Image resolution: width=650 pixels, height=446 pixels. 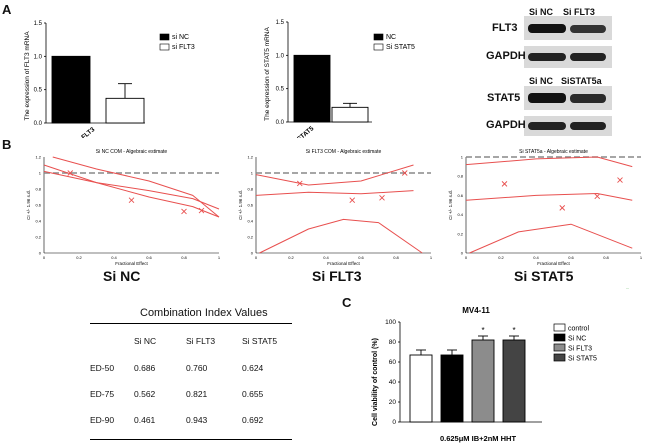 What do you see at coordinates (393, 342) in the screenshot?
I see `y-tick-label: 80` at bounding box center [393, 342].